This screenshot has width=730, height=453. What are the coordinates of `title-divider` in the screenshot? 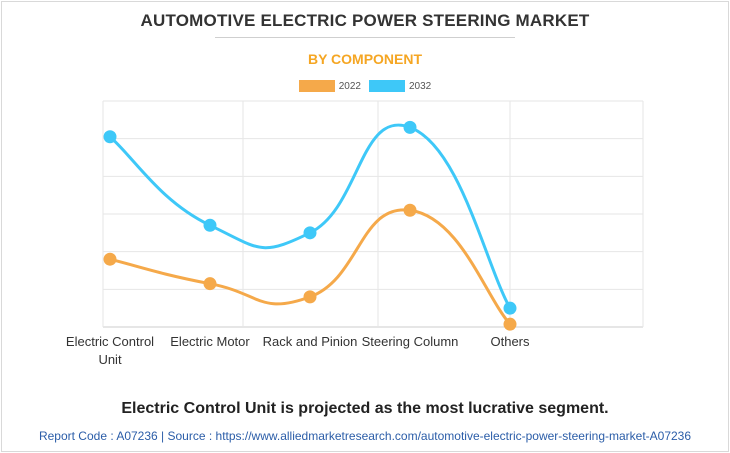 It's located at (365, 37).